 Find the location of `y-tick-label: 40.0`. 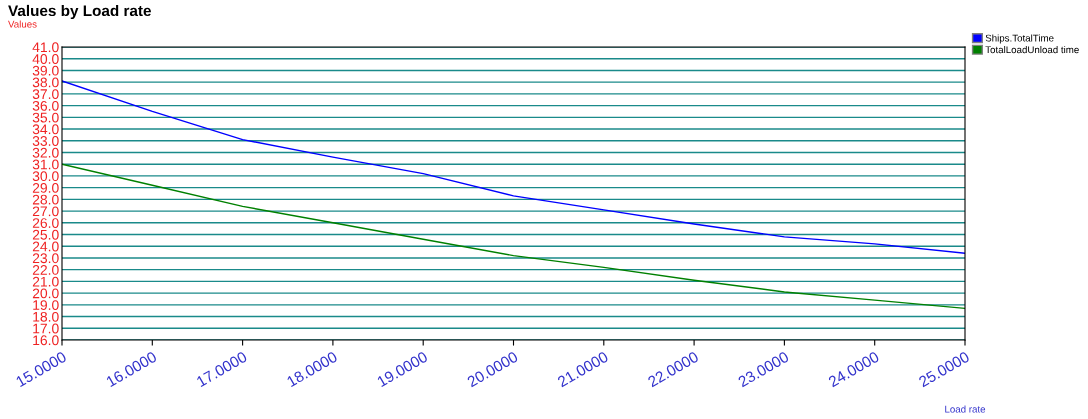

y-tick-label: 40.0 is located at coordinates (45, 59).